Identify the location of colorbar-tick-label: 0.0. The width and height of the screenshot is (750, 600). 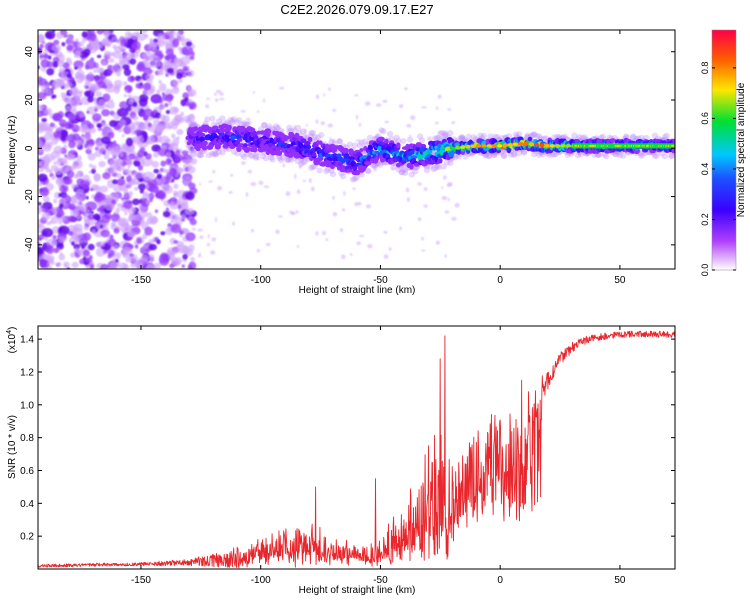
(705, 270).